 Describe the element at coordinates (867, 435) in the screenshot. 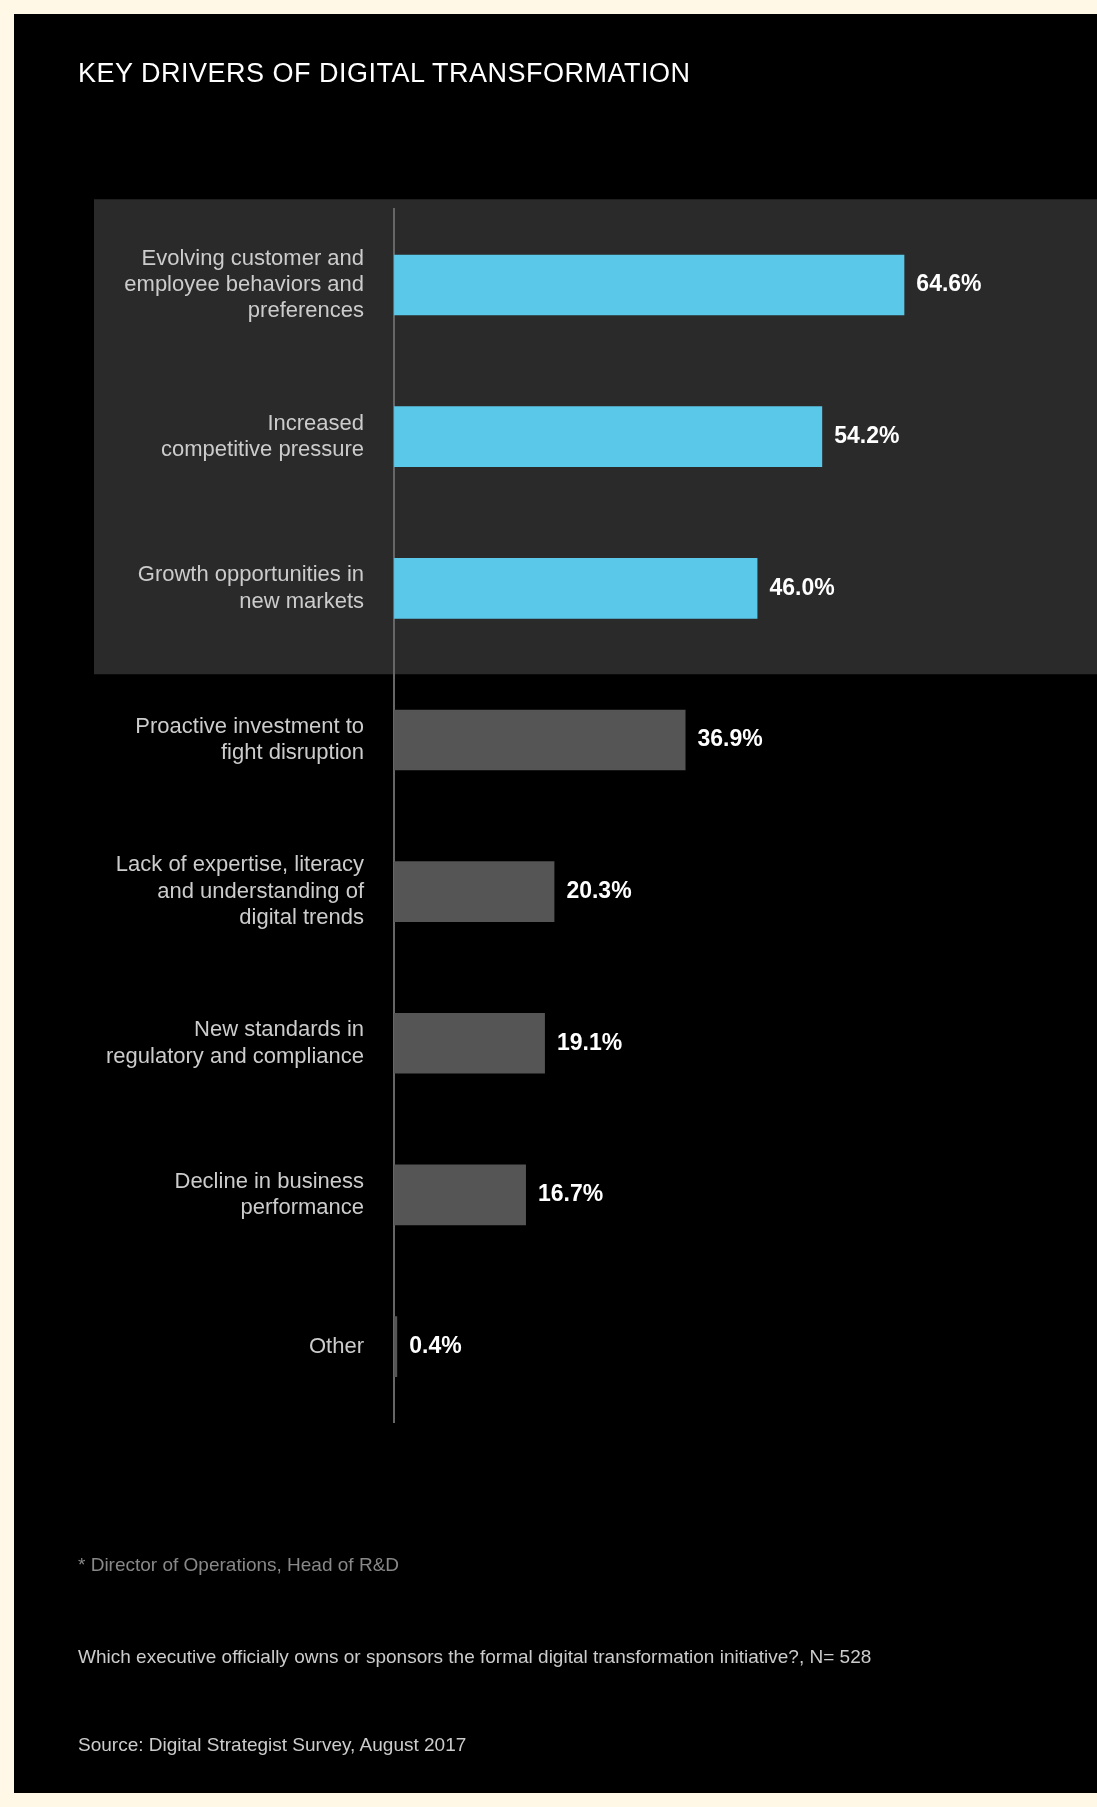

I see `data-label: 54.2%` at that location.